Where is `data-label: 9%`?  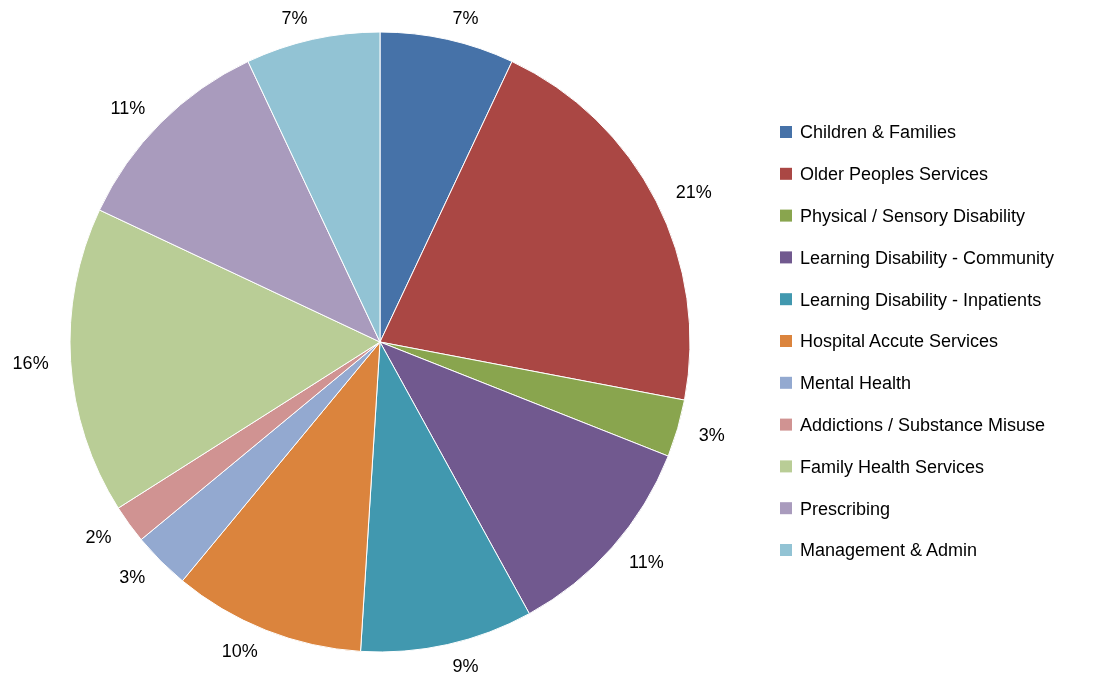 data-label: 9% is located at coordinates (465, 666).